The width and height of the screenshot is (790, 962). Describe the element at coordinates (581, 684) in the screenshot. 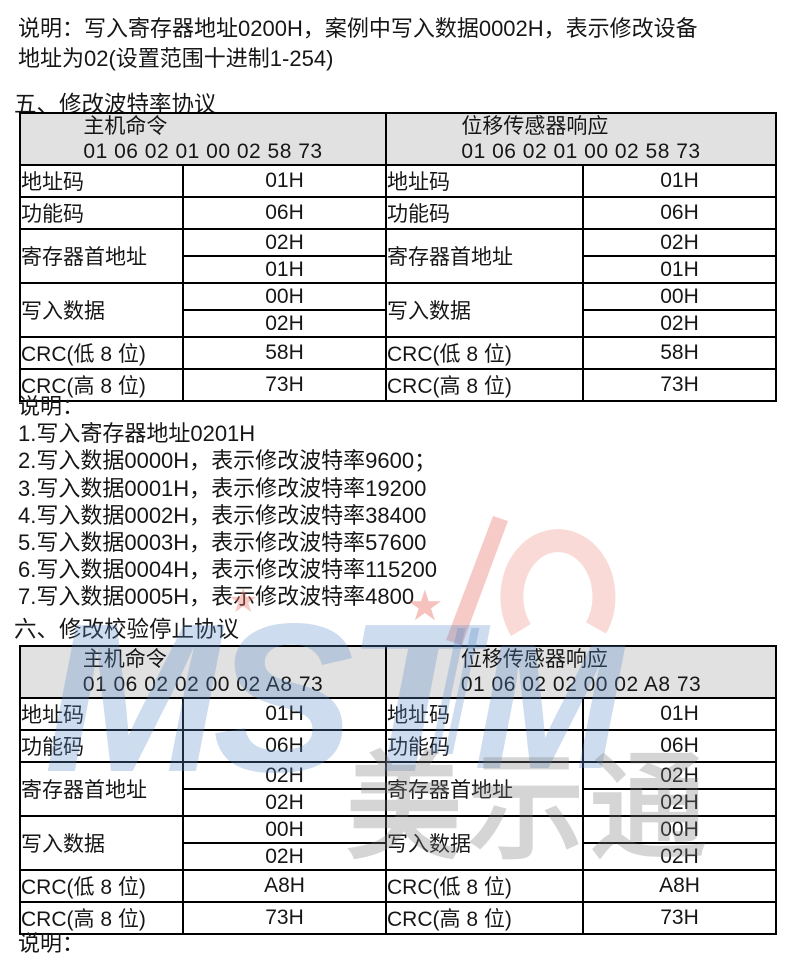

I see `sensor-response-hex: 01 06 02 02 00 02 A8 73` at that location.